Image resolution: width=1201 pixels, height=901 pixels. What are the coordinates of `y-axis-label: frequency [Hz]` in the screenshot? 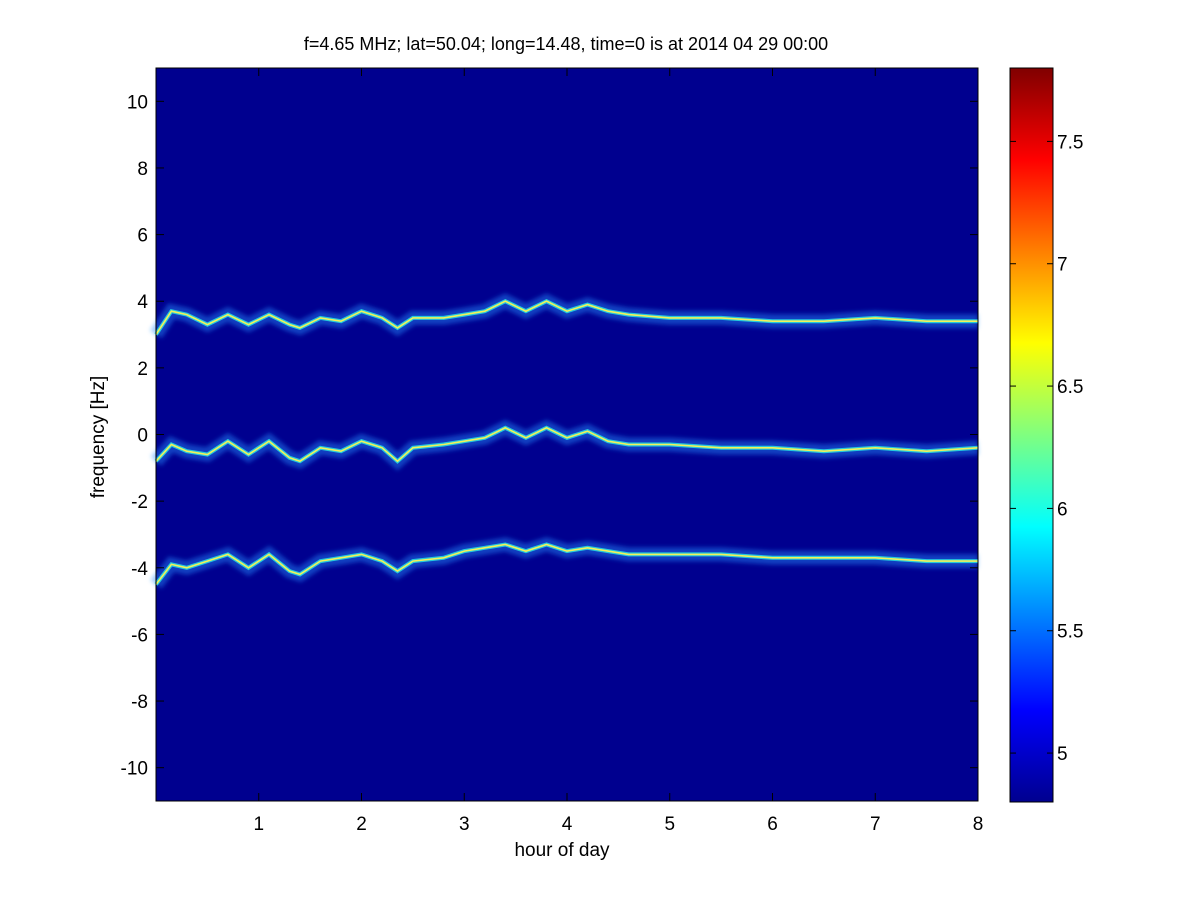 It's located at (98, 437).